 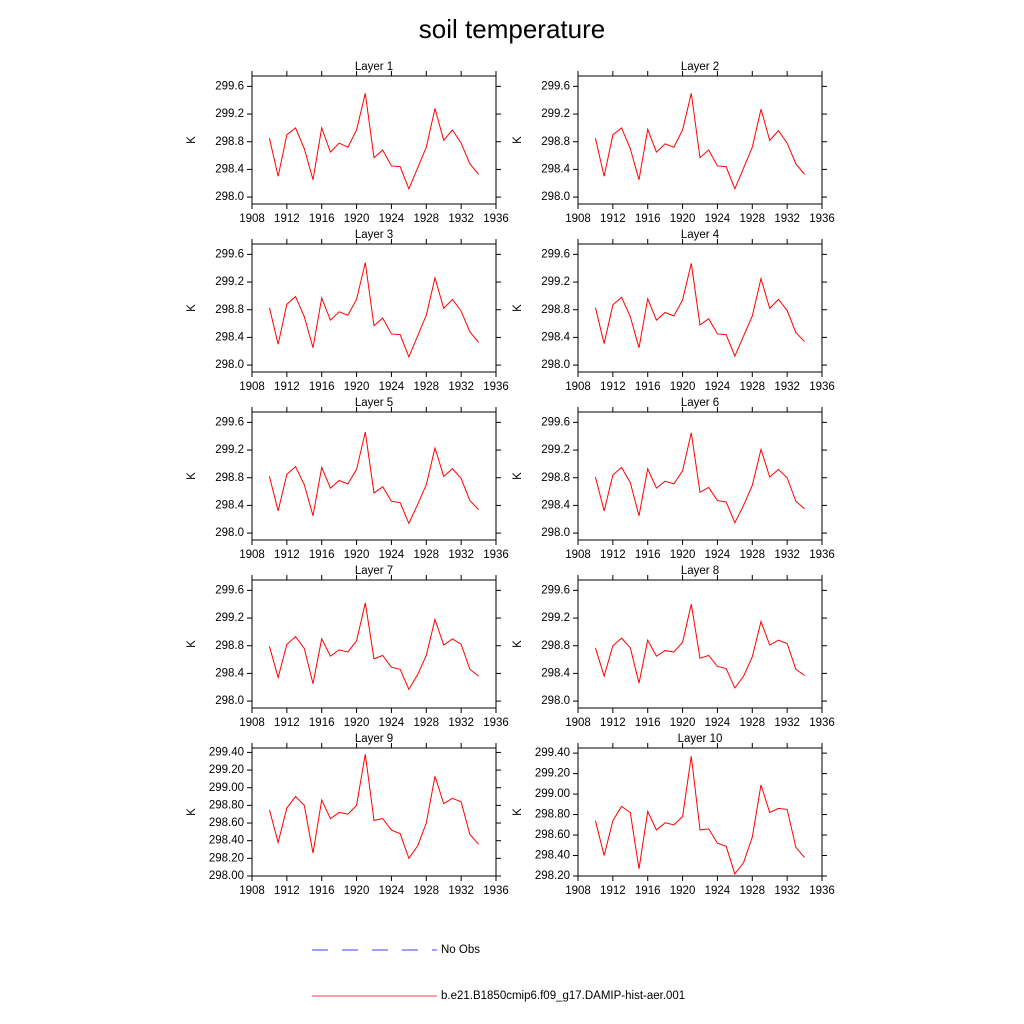 I want to click on y-tick-label: 298.00, so click(x=226, y=876).